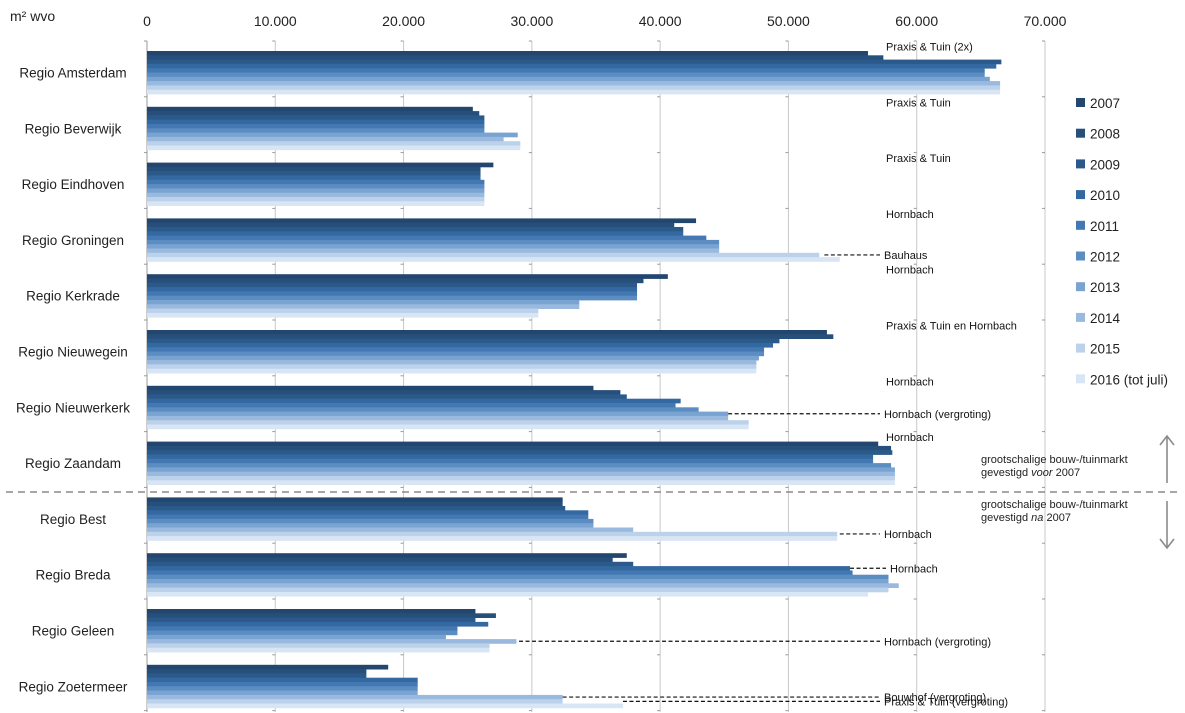 The width and height of the screenshot is (1185, 713). What do you see at coordinates (73, 519) in the screenshot?
I see `category-label: Regio Best` at bounding box center [73, 519].